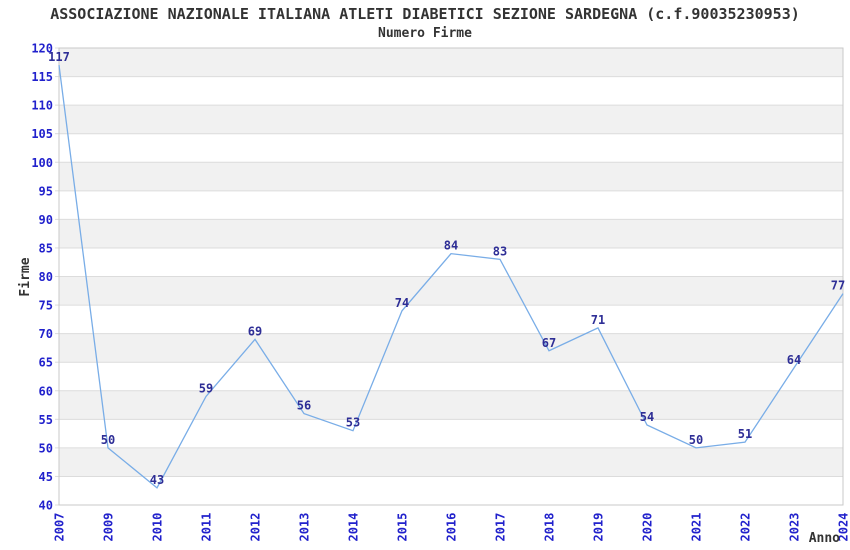 The height and width of the screenshot is (550, 850). What do you see at coordinates (451, 246) in the screenshot?
I see `data-label: 84` at bounding box center [451, 246].